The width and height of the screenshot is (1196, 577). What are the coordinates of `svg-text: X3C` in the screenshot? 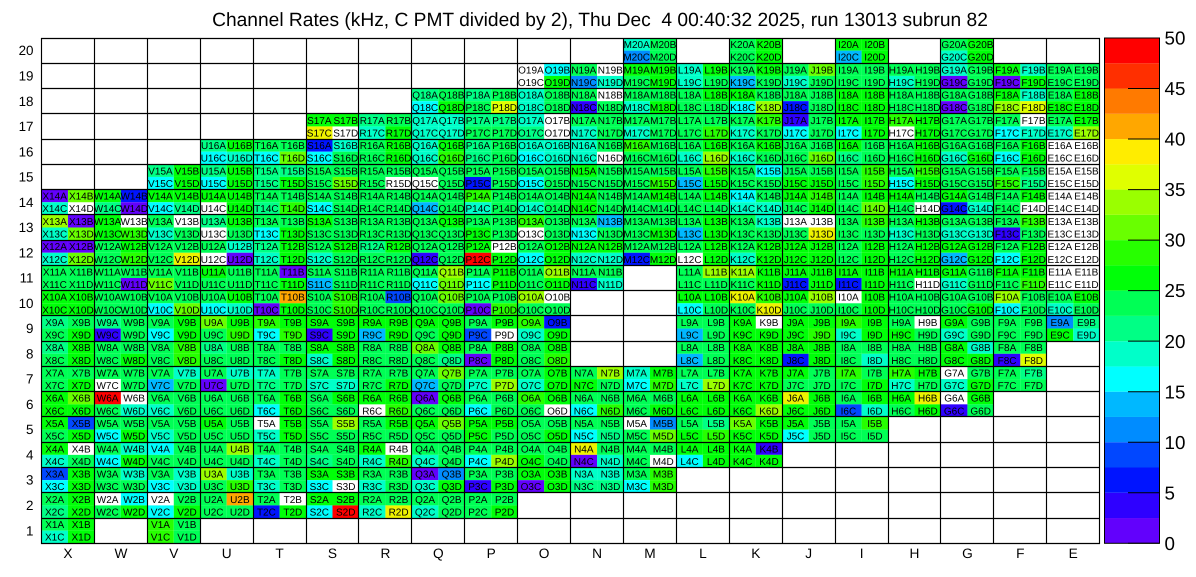 It's located at (54, 487).